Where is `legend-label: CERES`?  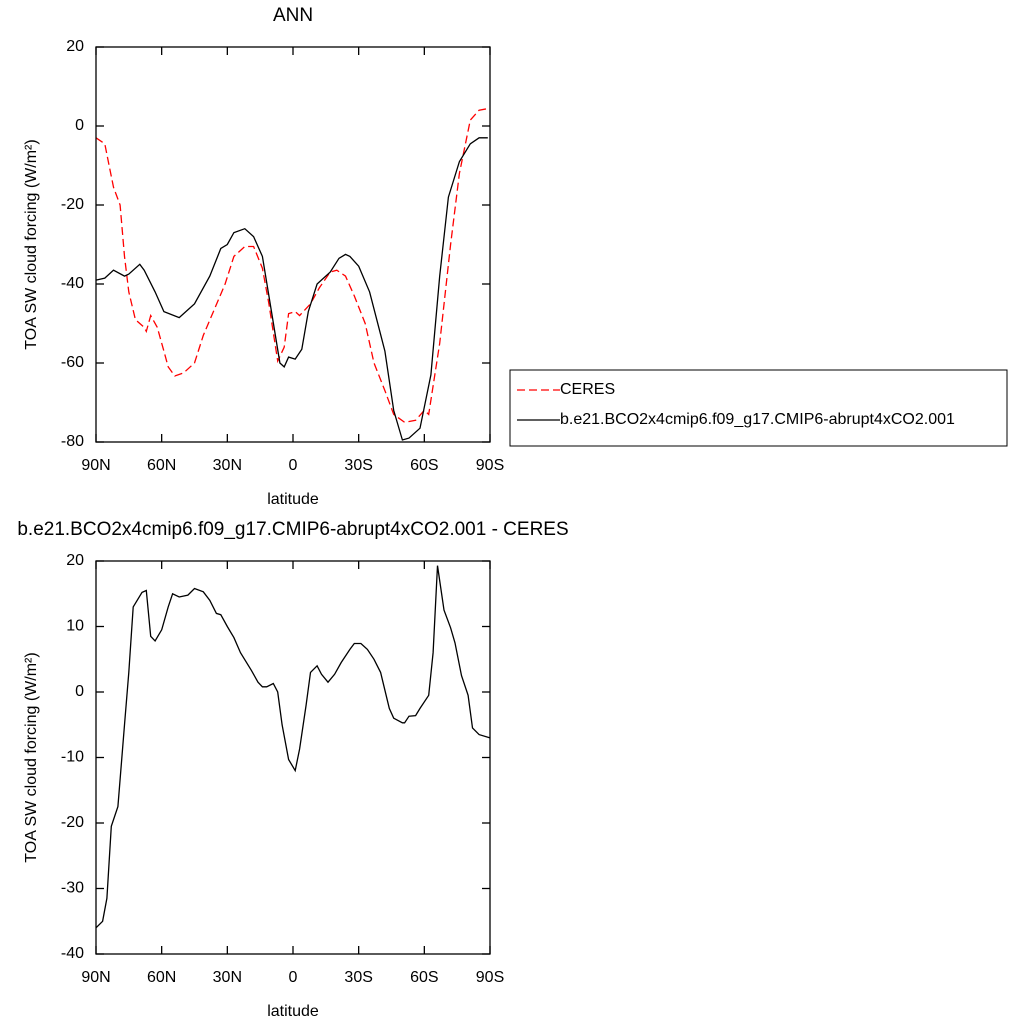
legend-label: CERES is located at coordinates (587, 389).